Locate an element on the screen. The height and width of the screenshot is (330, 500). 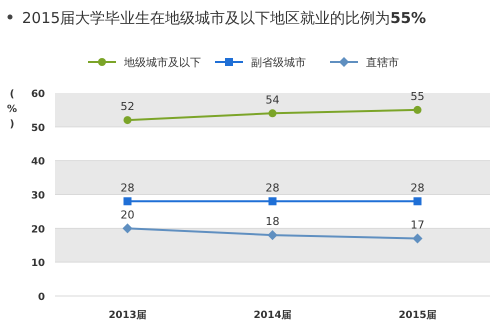
data-label: 17 is located at coordinates (417, 225).